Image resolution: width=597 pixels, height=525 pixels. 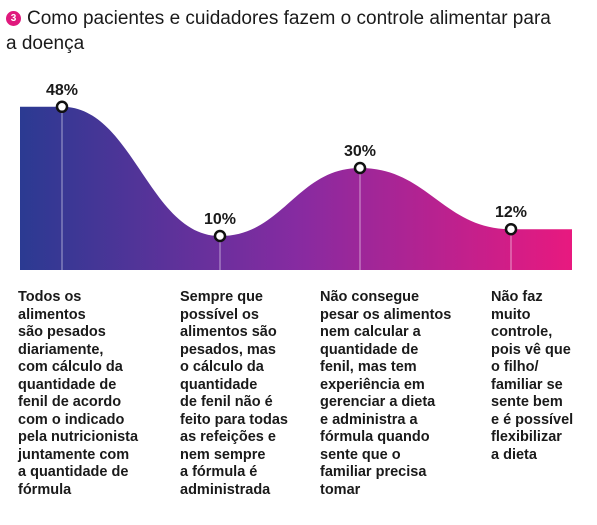 I want to click on data-label: 12%, so click(x=511, y=212).